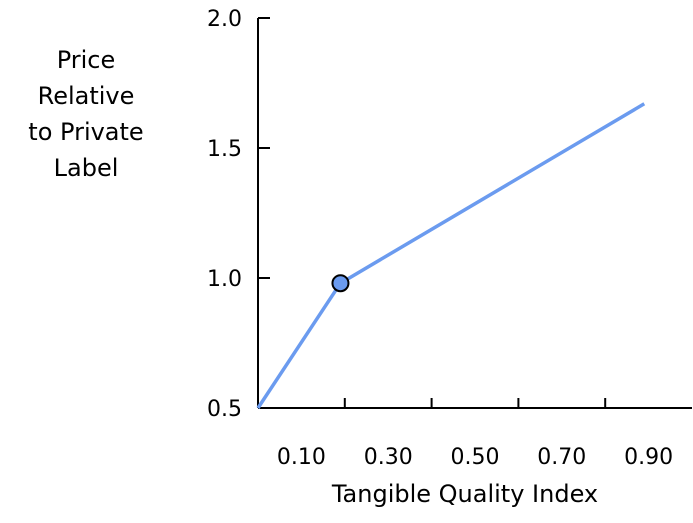 The height and width of the screenshot is (523, 693). What do you see at coordinates (86, 60) in the screenshot?
I see `y-axis-label-line-1: Price` at bounding box center [86, 60].